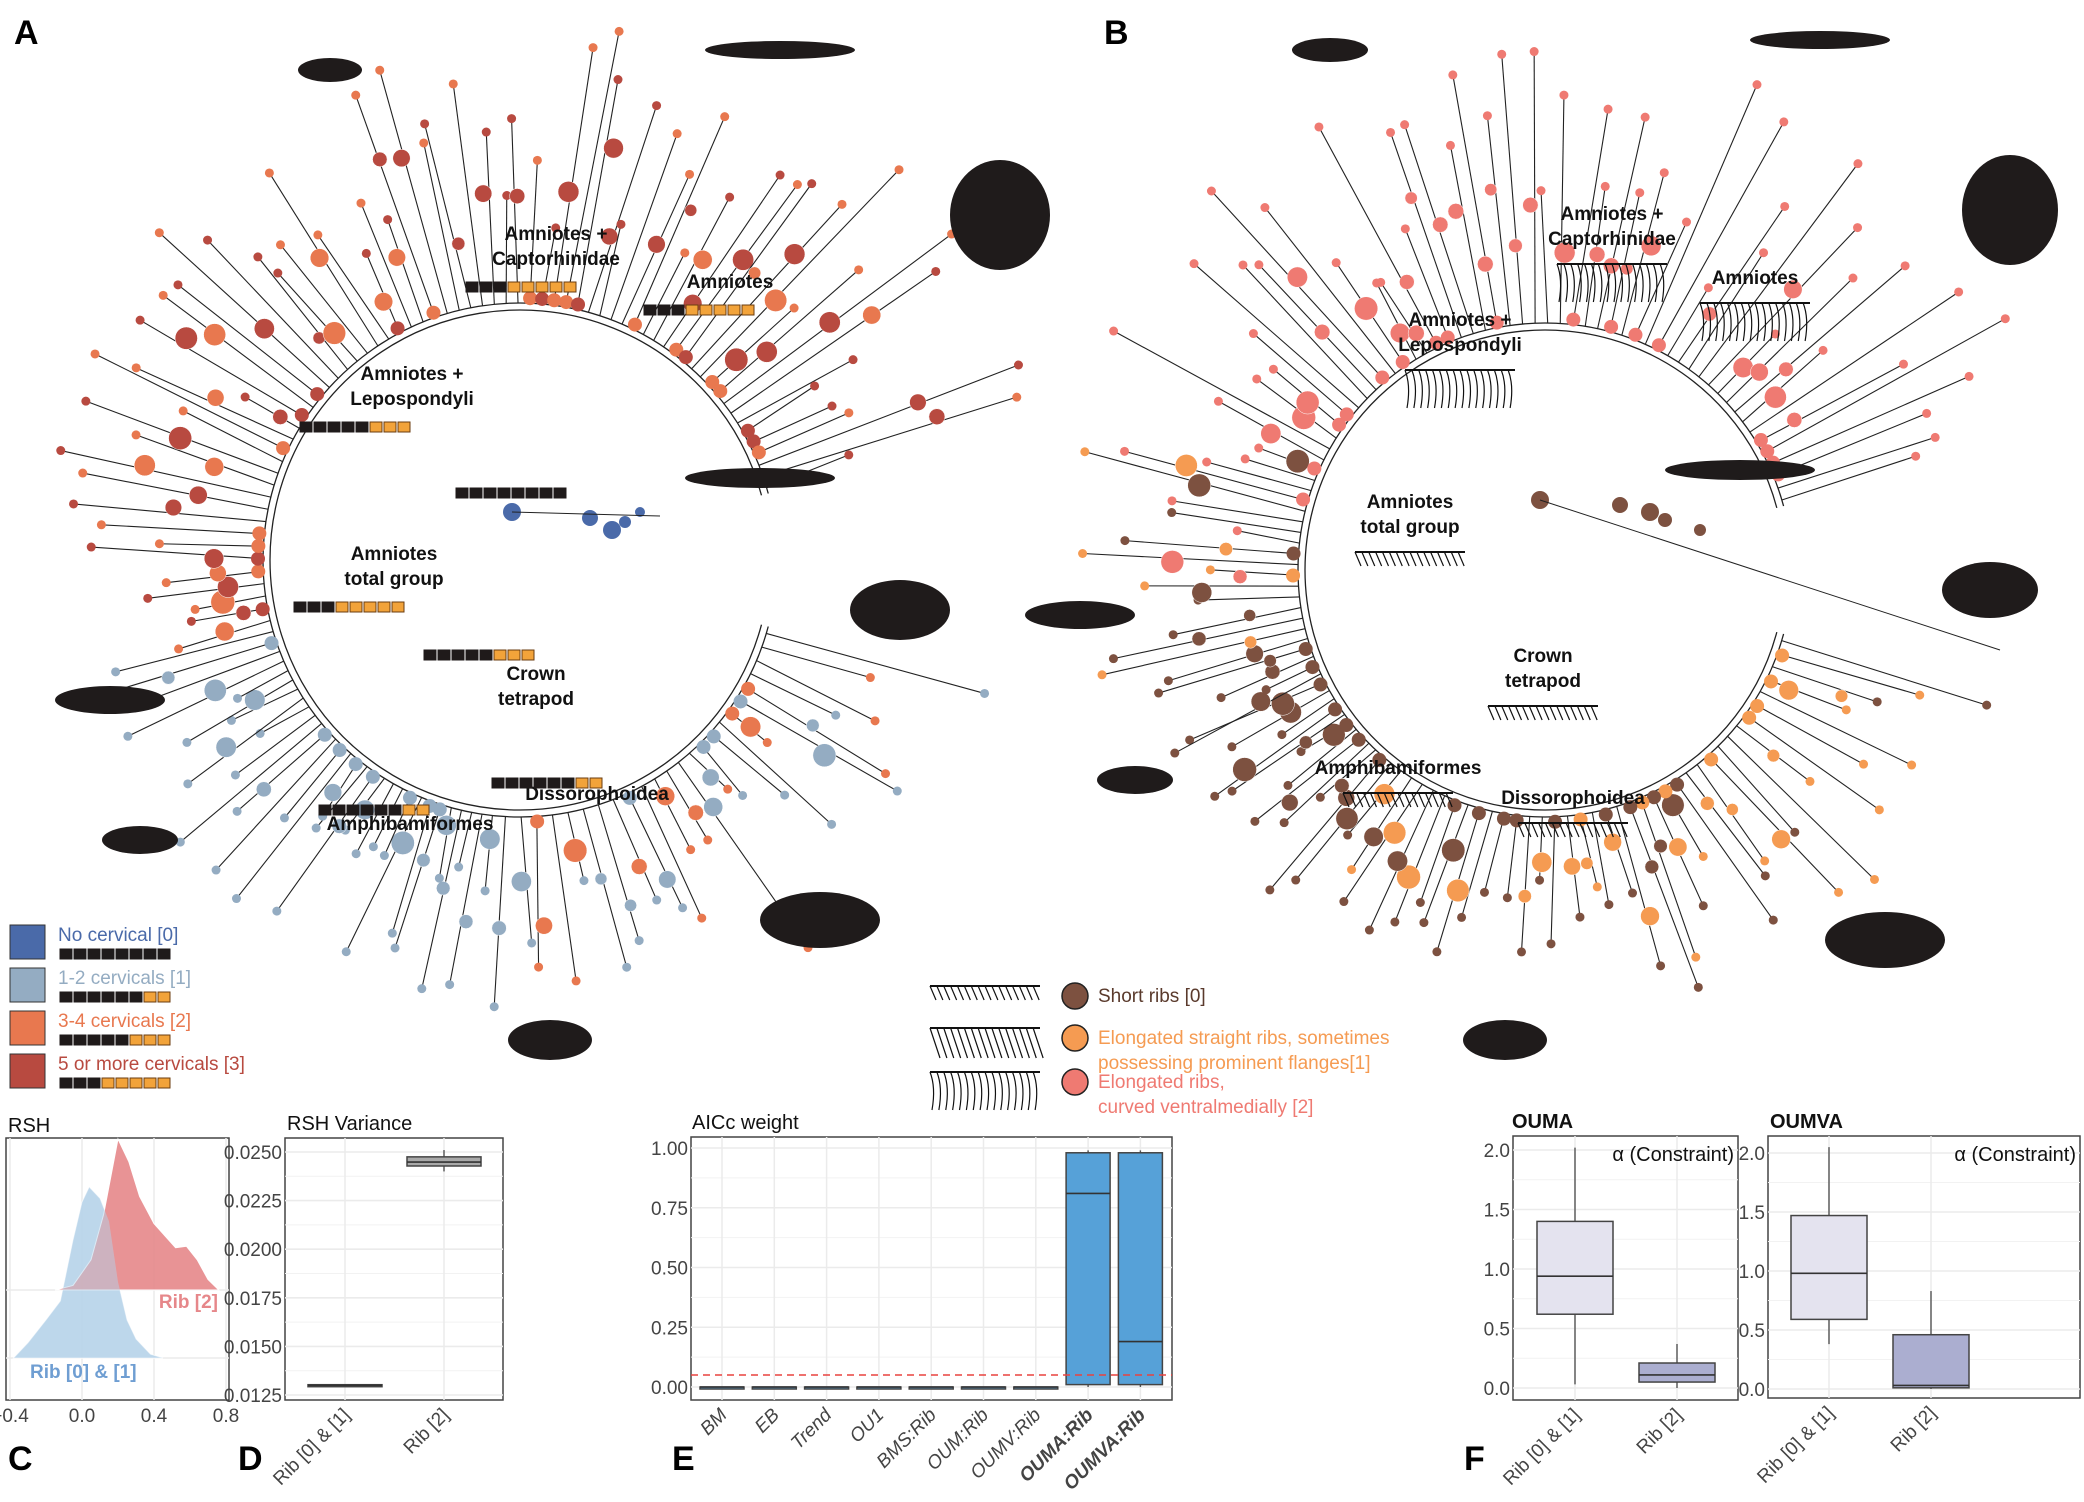 The image size is (2084, 1502). What do you see at coordinates (774, 1388) in the screenshot?
I see `box-eb` at bounding box center [774, 1388].